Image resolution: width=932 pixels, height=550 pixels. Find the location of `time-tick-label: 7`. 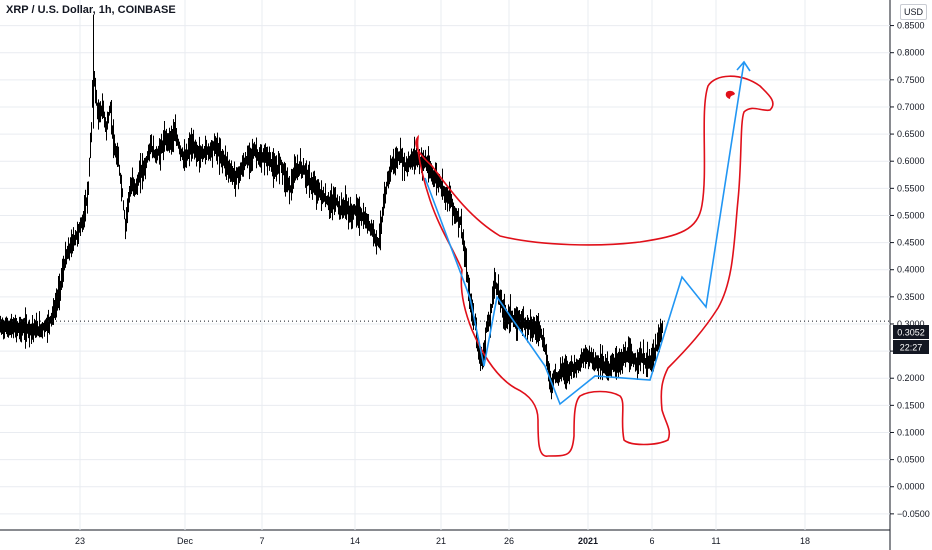

time-tick-label: 7 is located at coordinates (261, 541).